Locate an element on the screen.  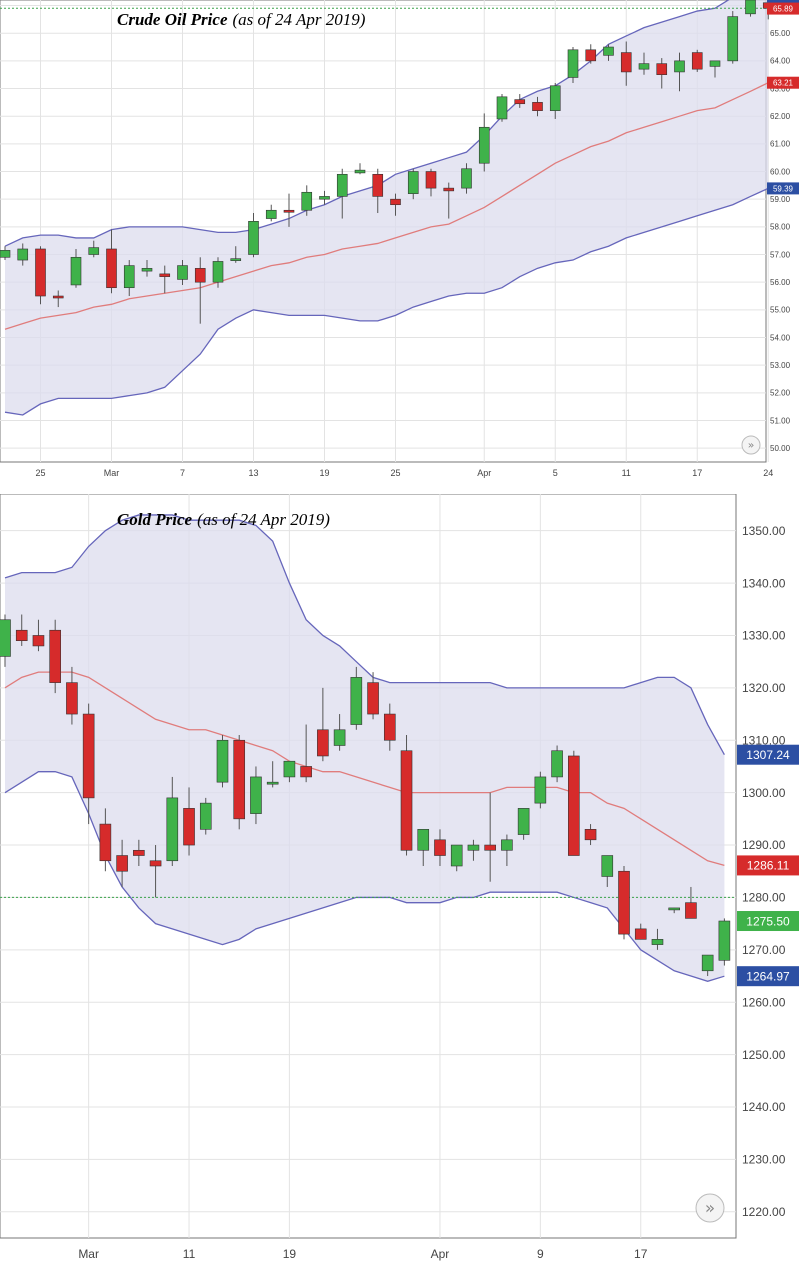
y-tick-label: 56.00 is located at coordinates (780, 282).